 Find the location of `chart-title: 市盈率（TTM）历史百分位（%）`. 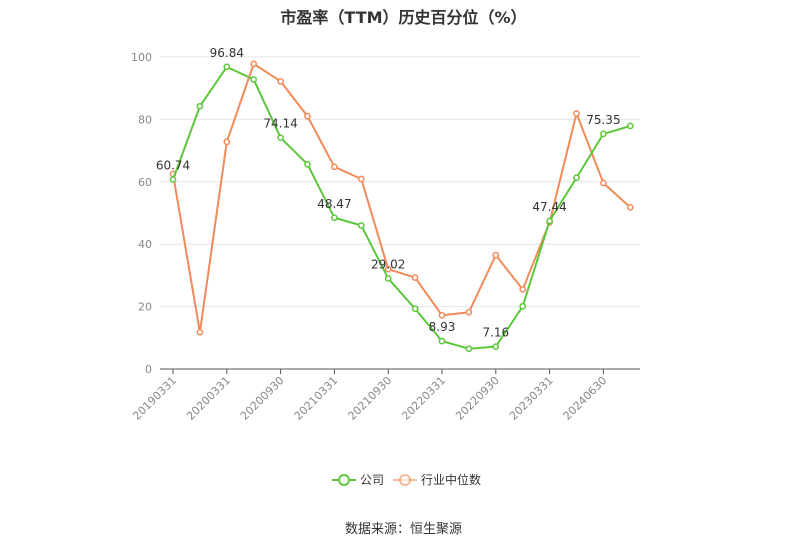

chart-title: 市盈率（TTM）历史百分位（%） is located at coordinates (403, 17).